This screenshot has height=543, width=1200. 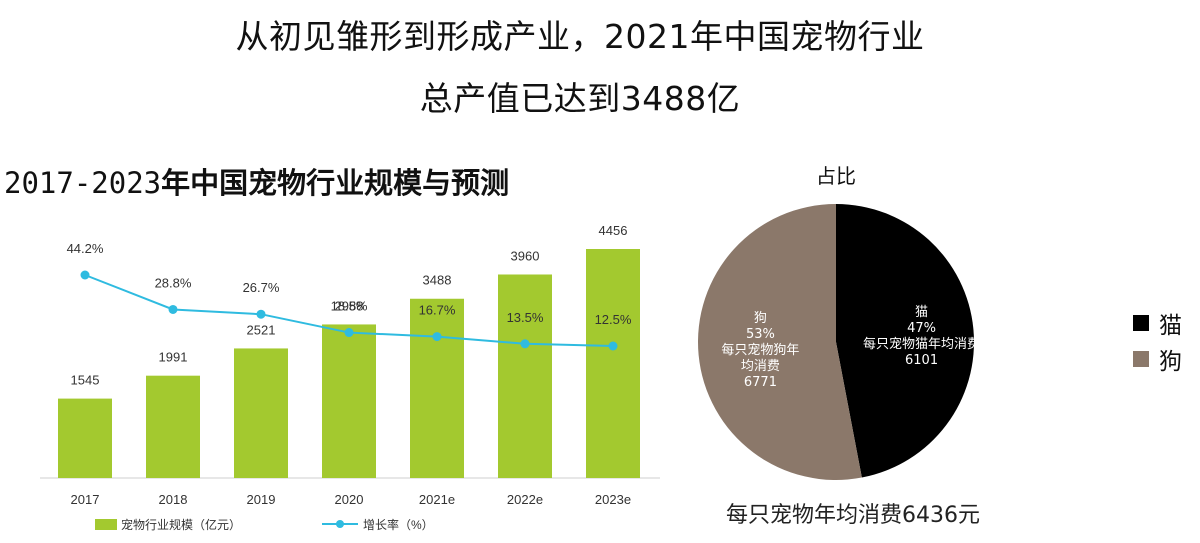 What do you see at coordinates (173, 357) in the screenshot?
I see `bar-value-label-2018: 1991` at bounding box center [173, 357].